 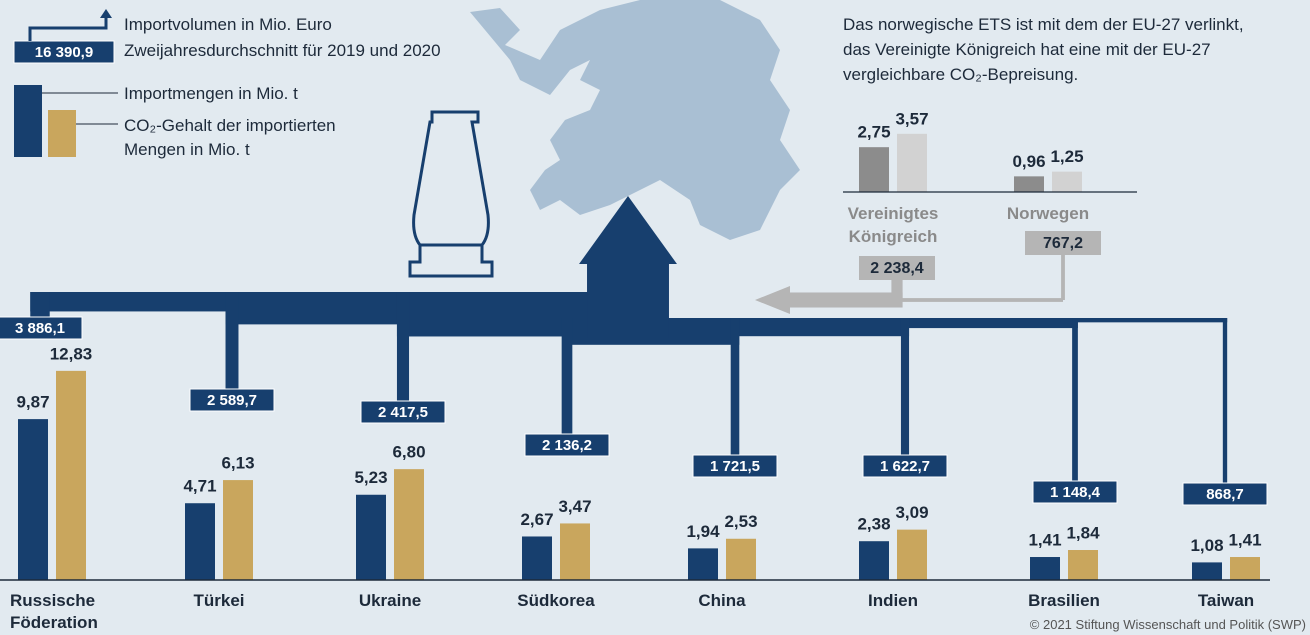 I want to click on volume-label: 2 136,2, so click(x=567, y=445).